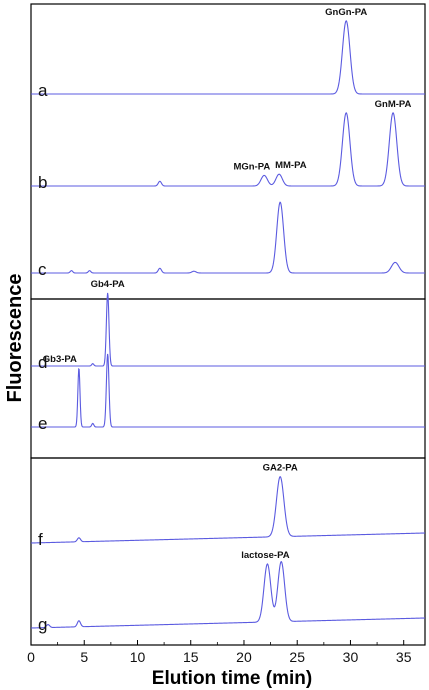 This screenshot has width=429, height=690. I want to click on x-axis-title: Elution time (min), so click(232, 678).